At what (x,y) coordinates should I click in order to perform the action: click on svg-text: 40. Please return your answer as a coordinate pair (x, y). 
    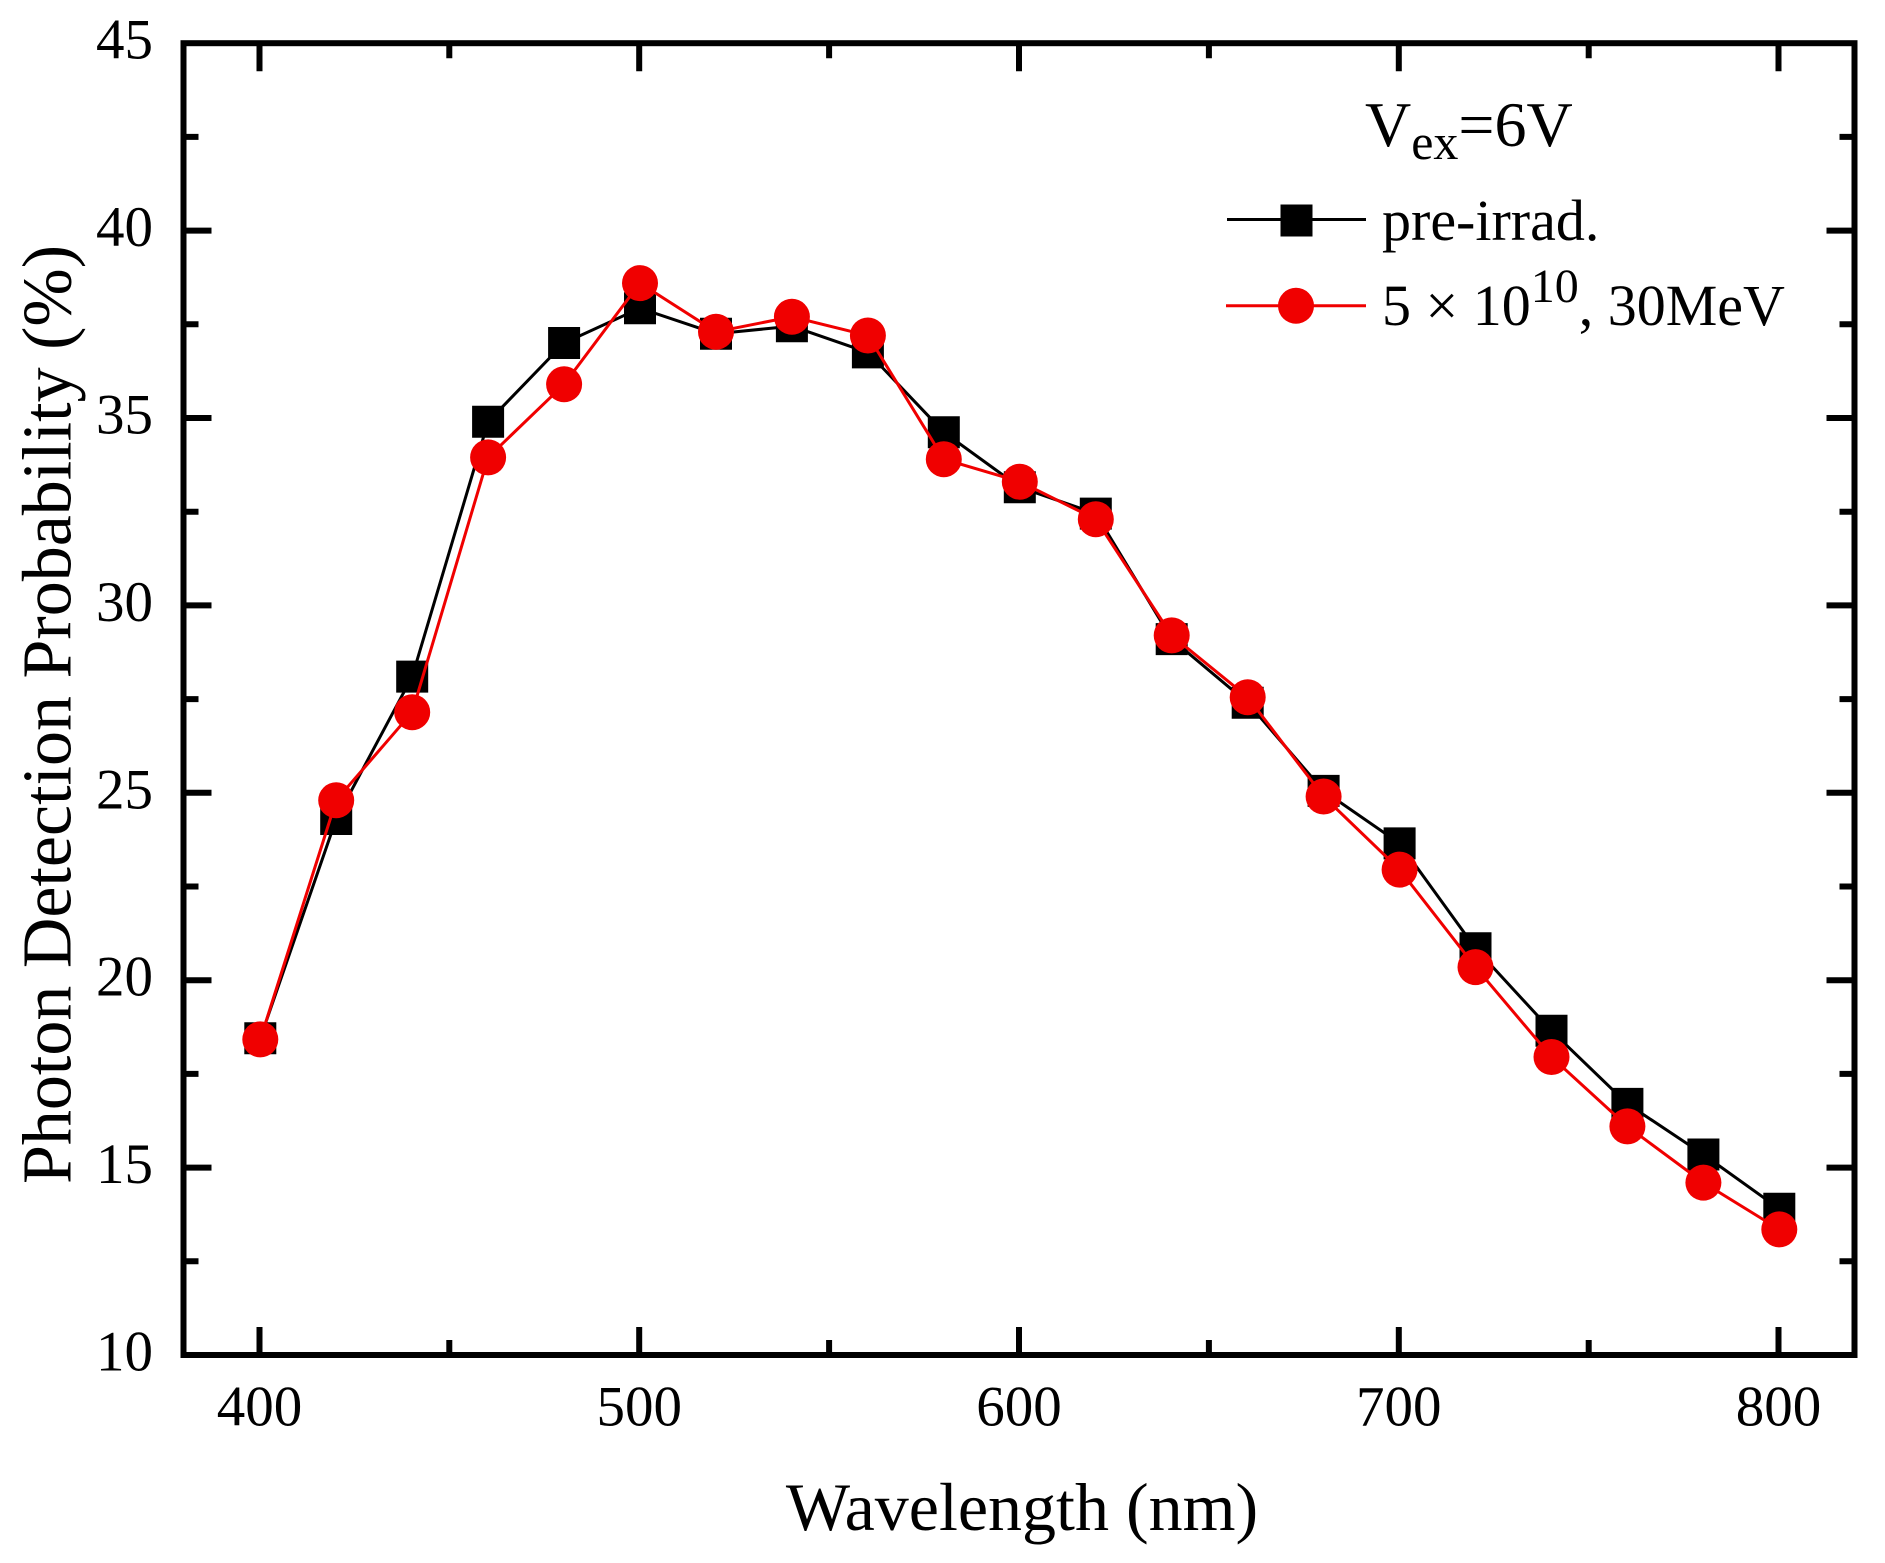
    Looking at the image, I should click on (124, 227).